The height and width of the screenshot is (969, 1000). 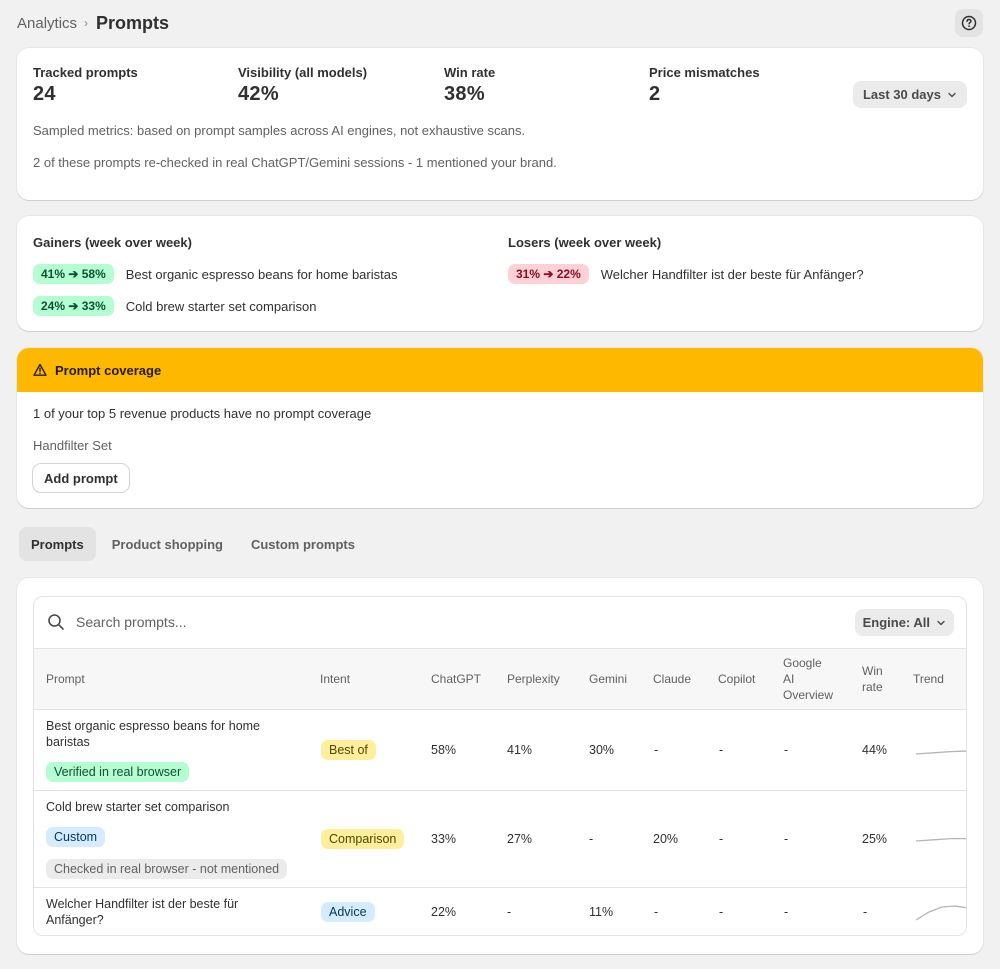 I want to click on help-button, so click(x=969, y=23).